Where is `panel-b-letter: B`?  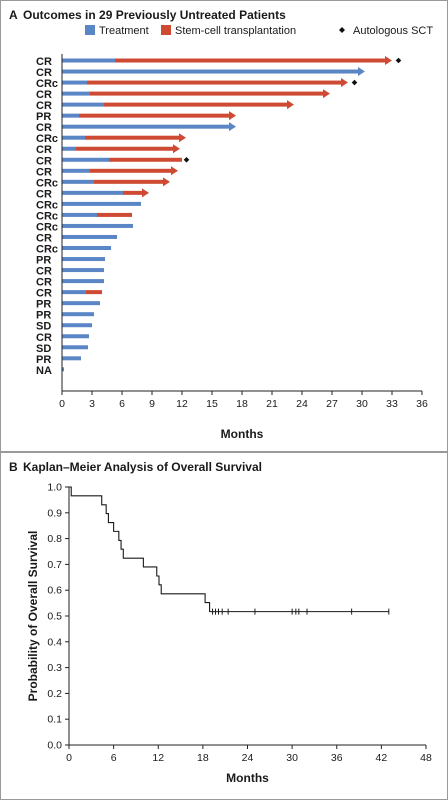
panel-b-letter: B is located at coordinates (13, 467).